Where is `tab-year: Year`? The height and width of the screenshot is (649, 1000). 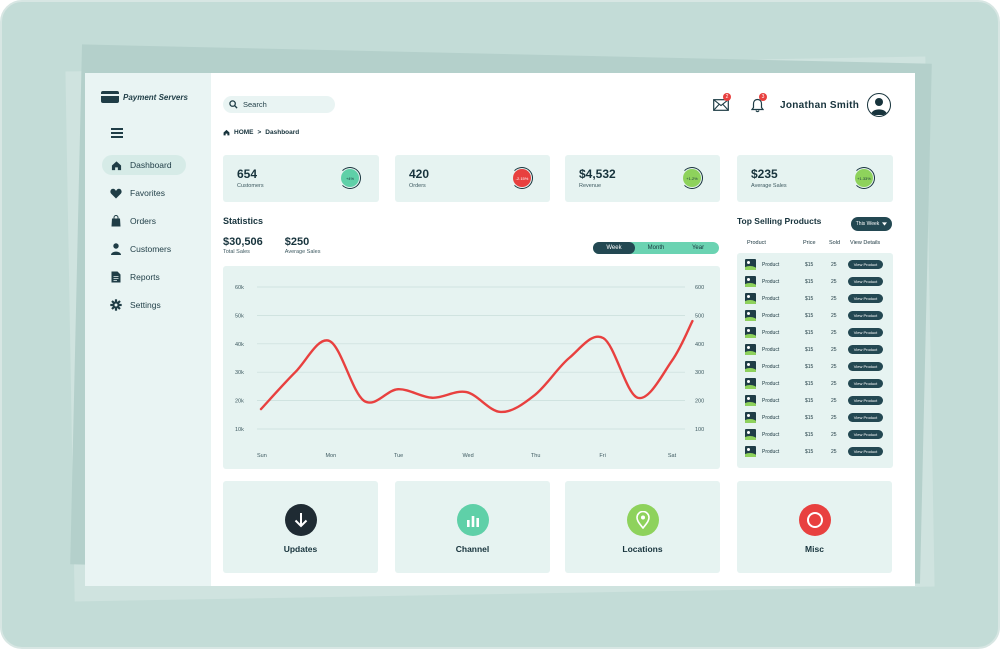
tab-year: Year is located at coordinates (698, 248).